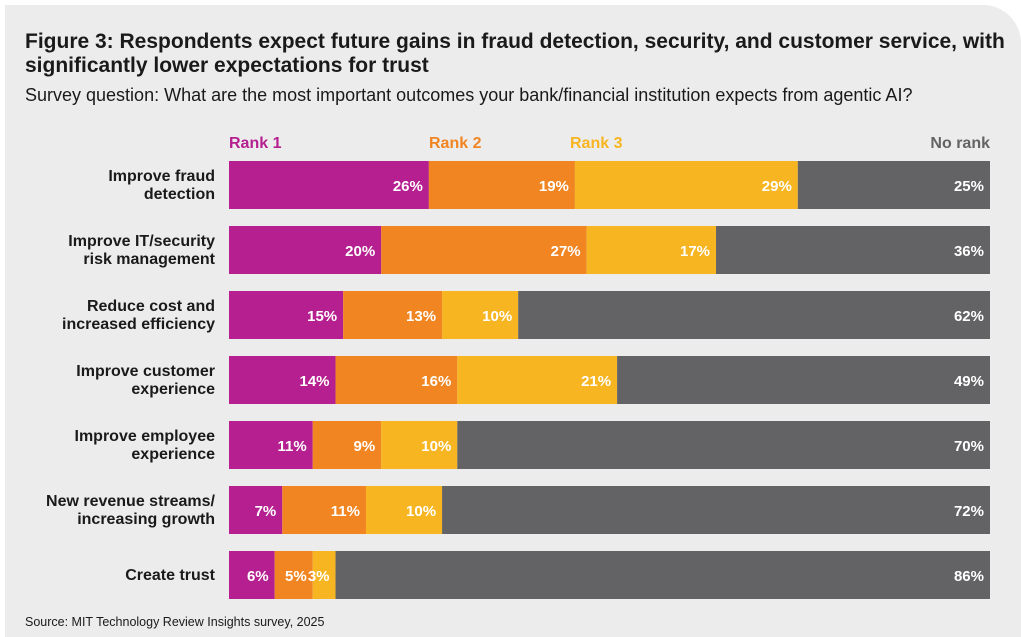  Describe the element at coordinates (969, 316) in the screenshot. I see `value-label-norank: 62%` at that location.